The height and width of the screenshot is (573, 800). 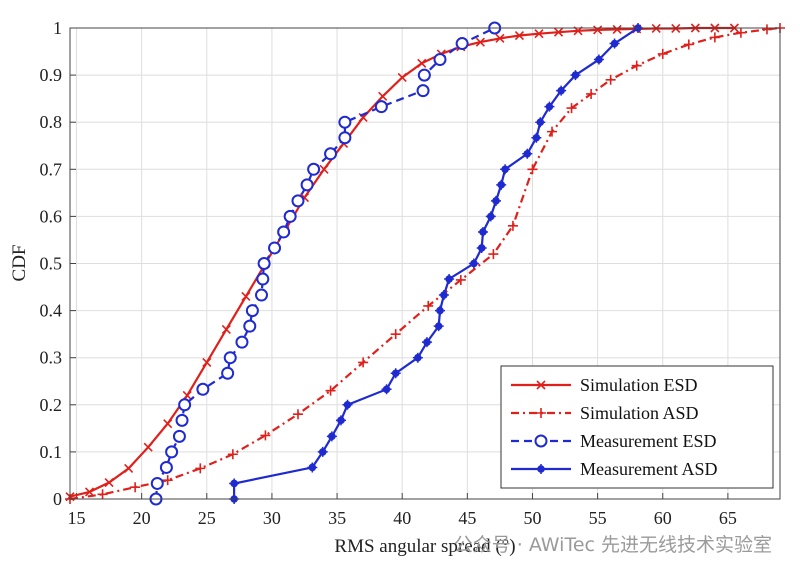 I want to click on watermark-text: 公众号 · AWiTec 先进无线技术实验室, so click(x=613, y=545).